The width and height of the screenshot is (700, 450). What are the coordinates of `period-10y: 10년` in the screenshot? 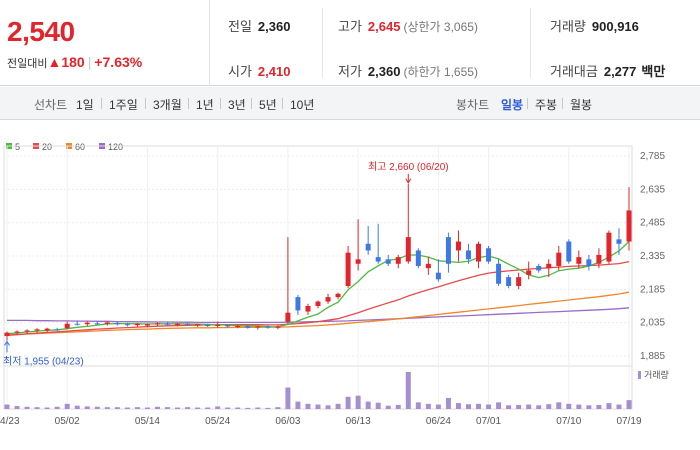 It's located at (302, 105).